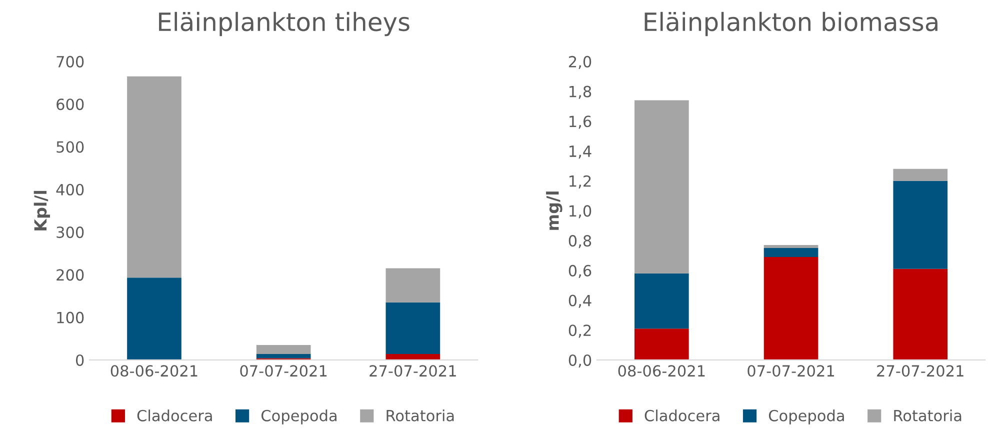  Describe the element at coordinates (70, 190) in the screenshot. I see `y-tick-label: 400` at that location.